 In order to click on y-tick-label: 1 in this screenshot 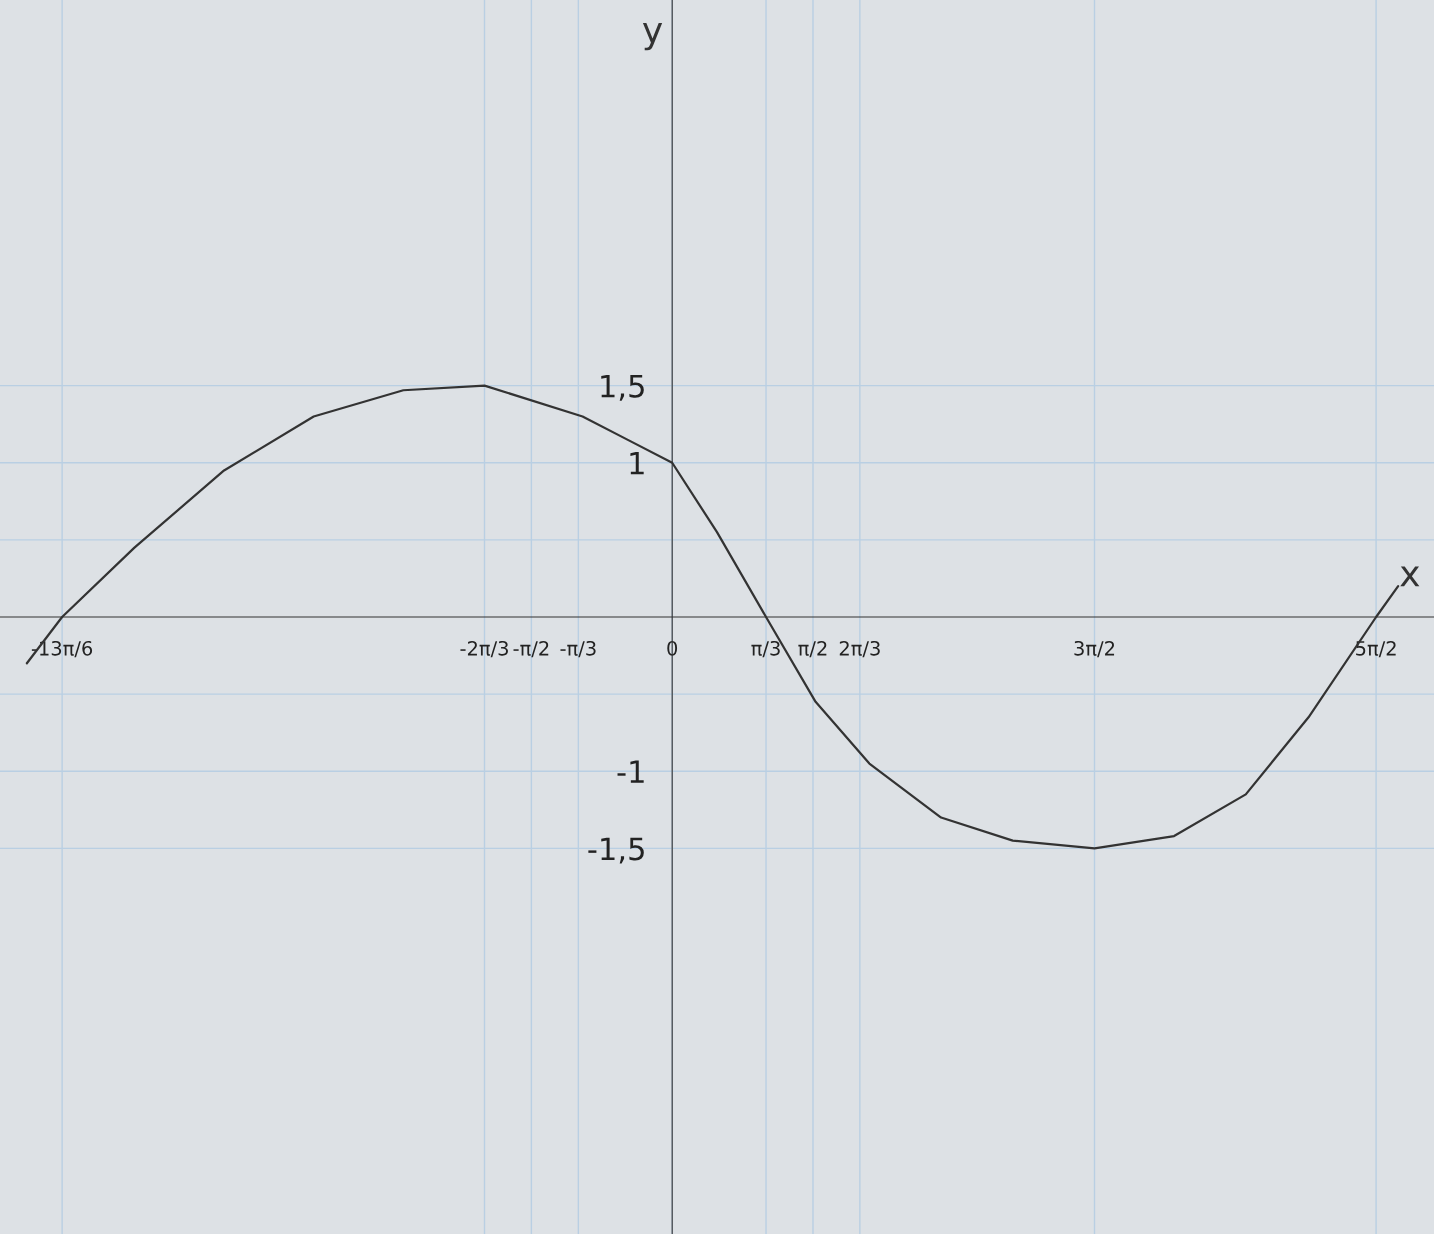, I will do `click(637, 463)`.